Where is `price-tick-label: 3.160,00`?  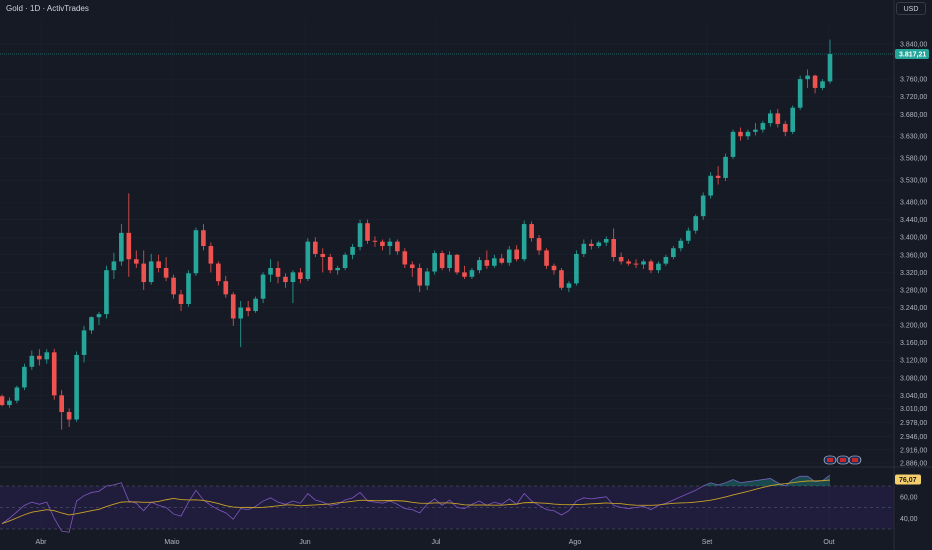
price-tick-label: 3.160,00 is located at coordinates (913, 343).